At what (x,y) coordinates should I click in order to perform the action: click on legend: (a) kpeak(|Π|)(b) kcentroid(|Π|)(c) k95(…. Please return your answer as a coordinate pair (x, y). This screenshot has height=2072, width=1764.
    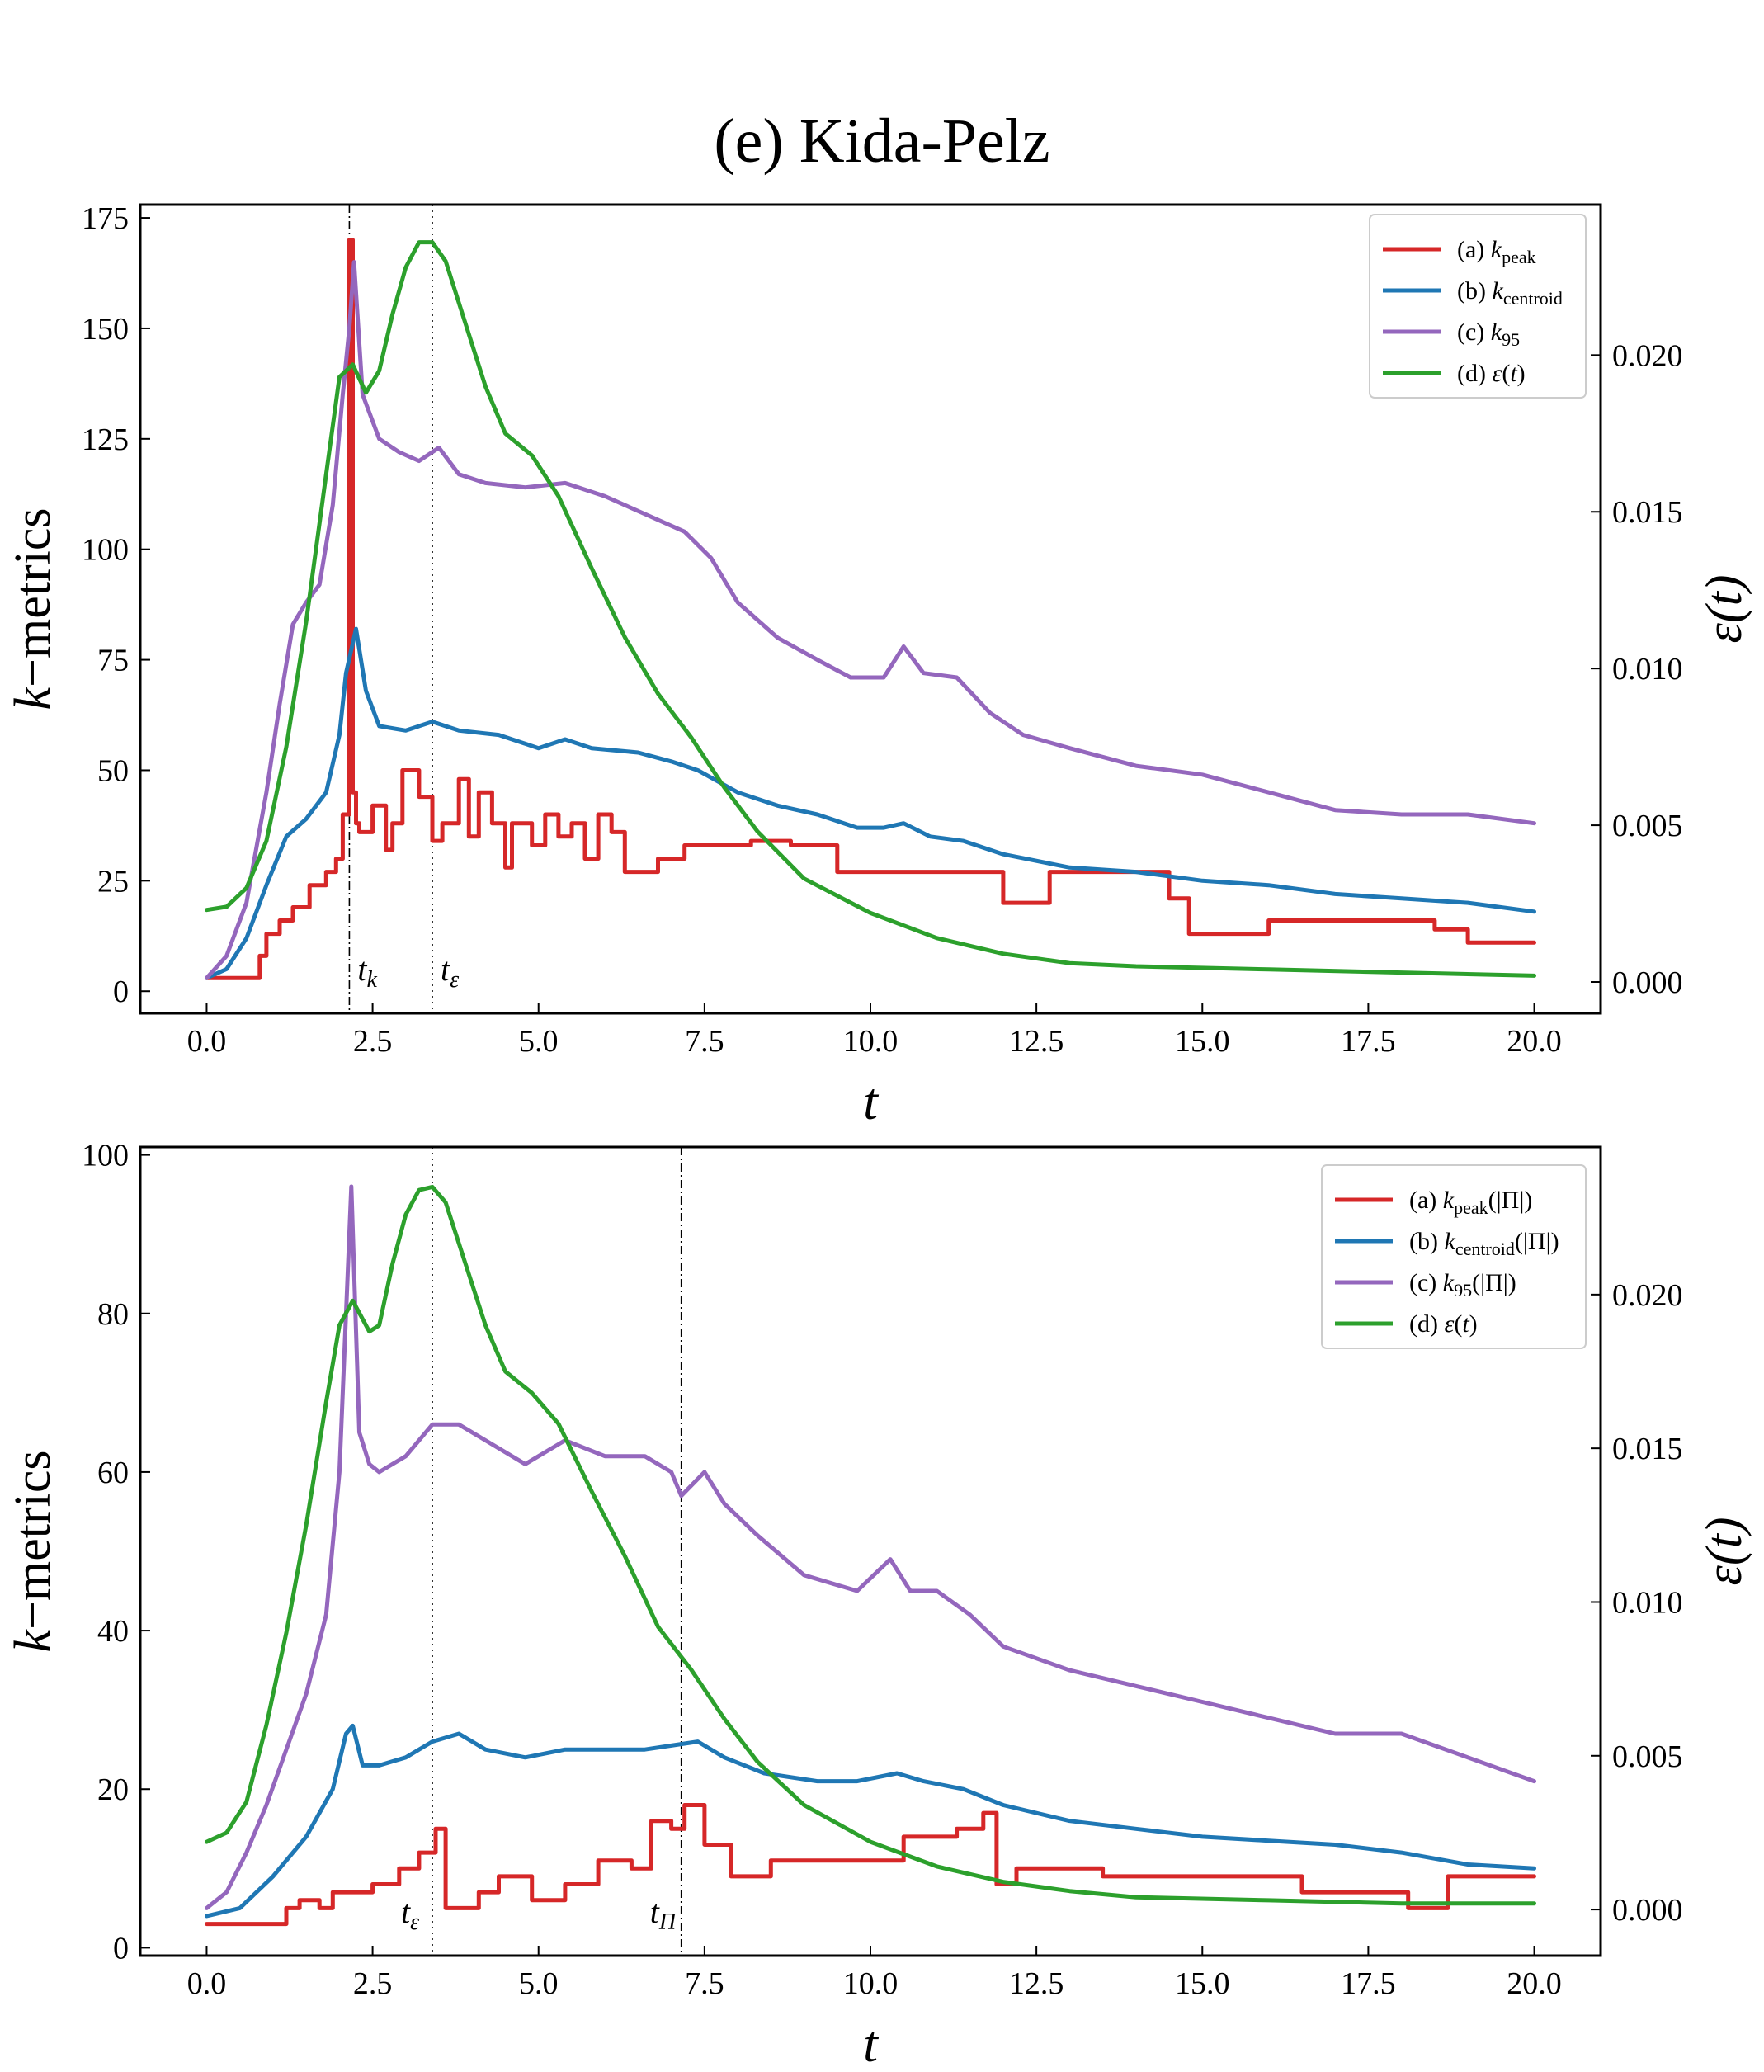
    Looking at the image, I should click on (1454, 1256).